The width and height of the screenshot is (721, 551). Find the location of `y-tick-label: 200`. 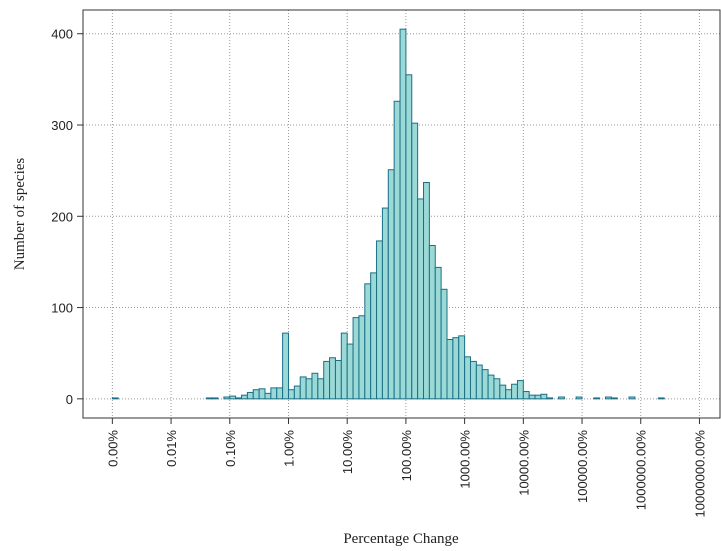

y-tick-label: 200 is located at coordinates (62, 216).